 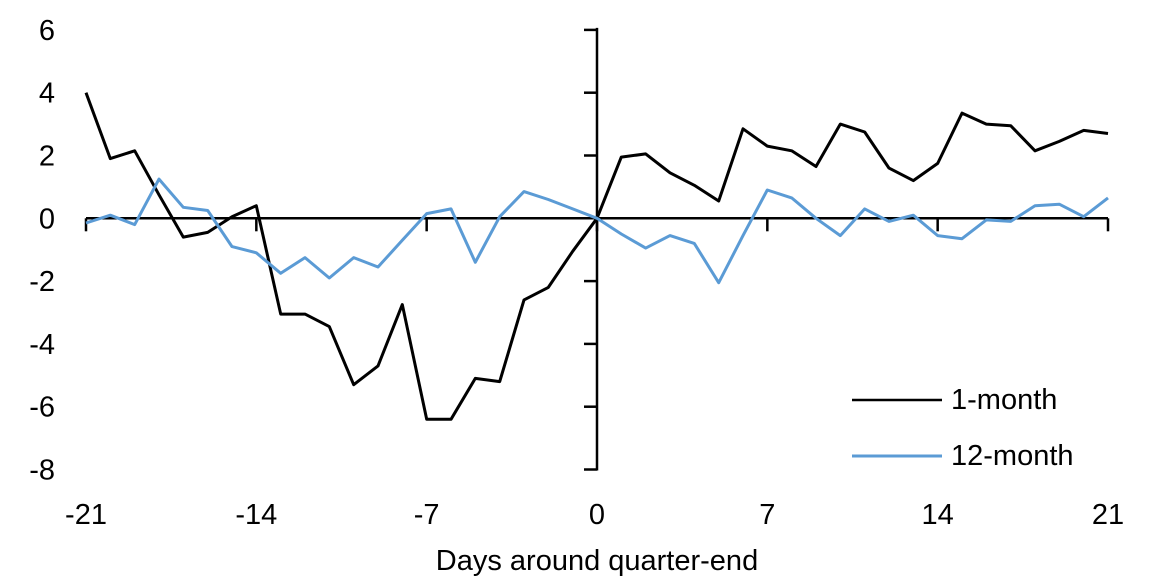 What do you see at coordinates (42, 408) in the screenshot?
I see `y-axis-tick-label: -6` at bounding box center [42, 408].